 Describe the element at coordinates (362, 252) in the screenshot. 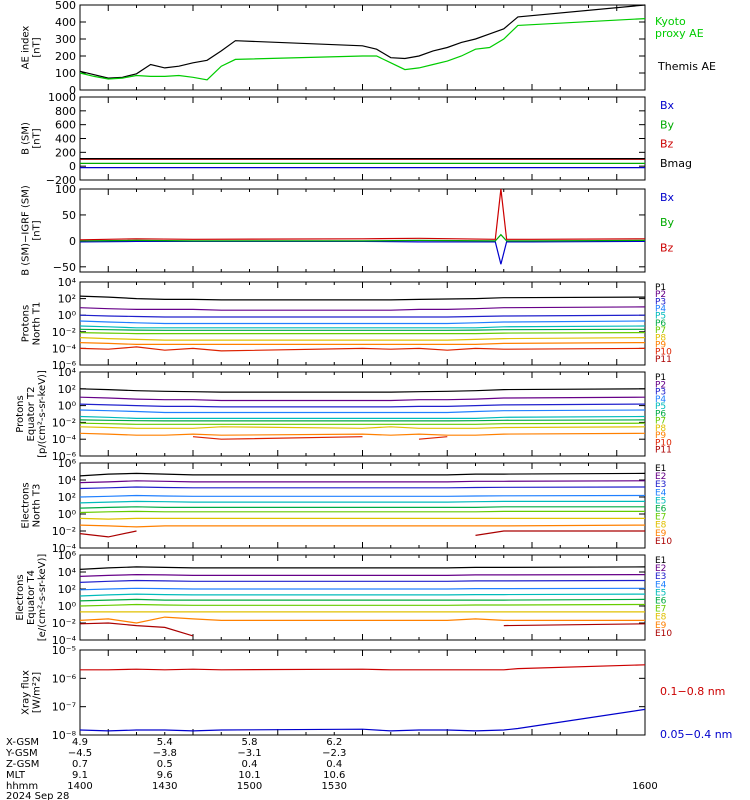

I see `series-line-bx` at that location.